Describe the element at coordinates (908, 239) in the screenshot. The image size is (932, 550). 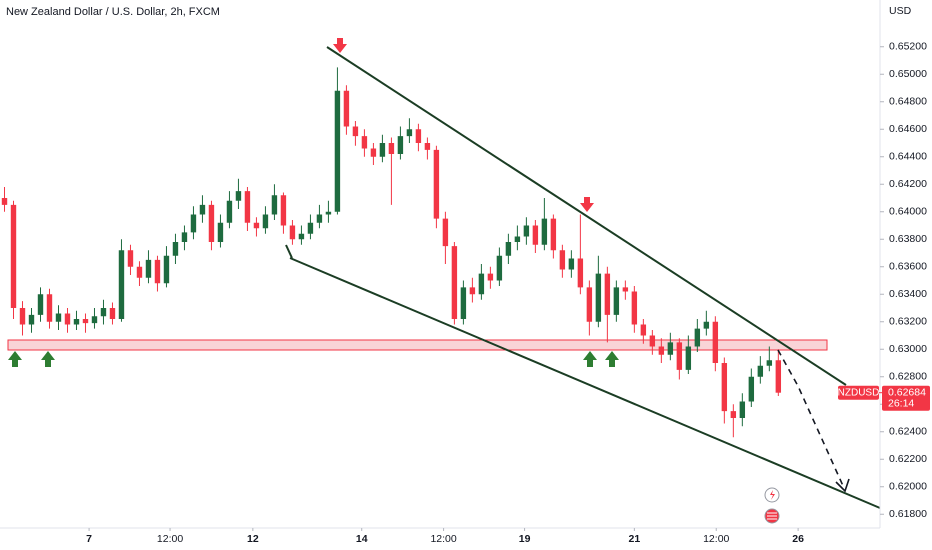
I see `y-tick-label: 0.63800` at that location.